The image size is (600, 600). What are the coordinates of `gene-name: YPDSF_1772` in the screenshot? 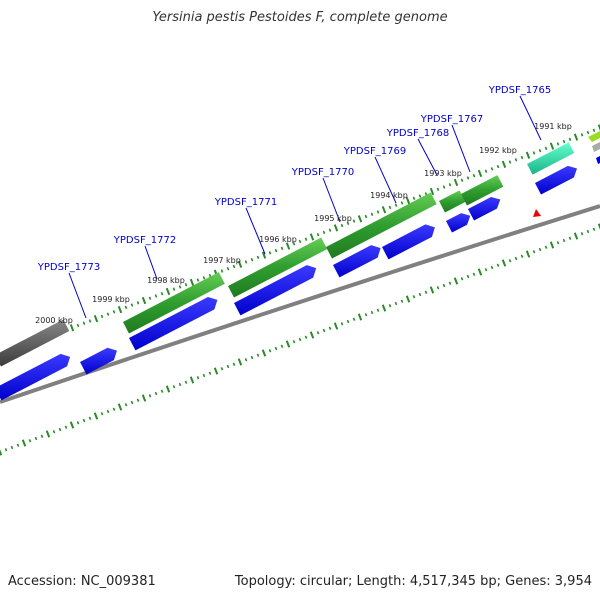 It's located at (144, 240).